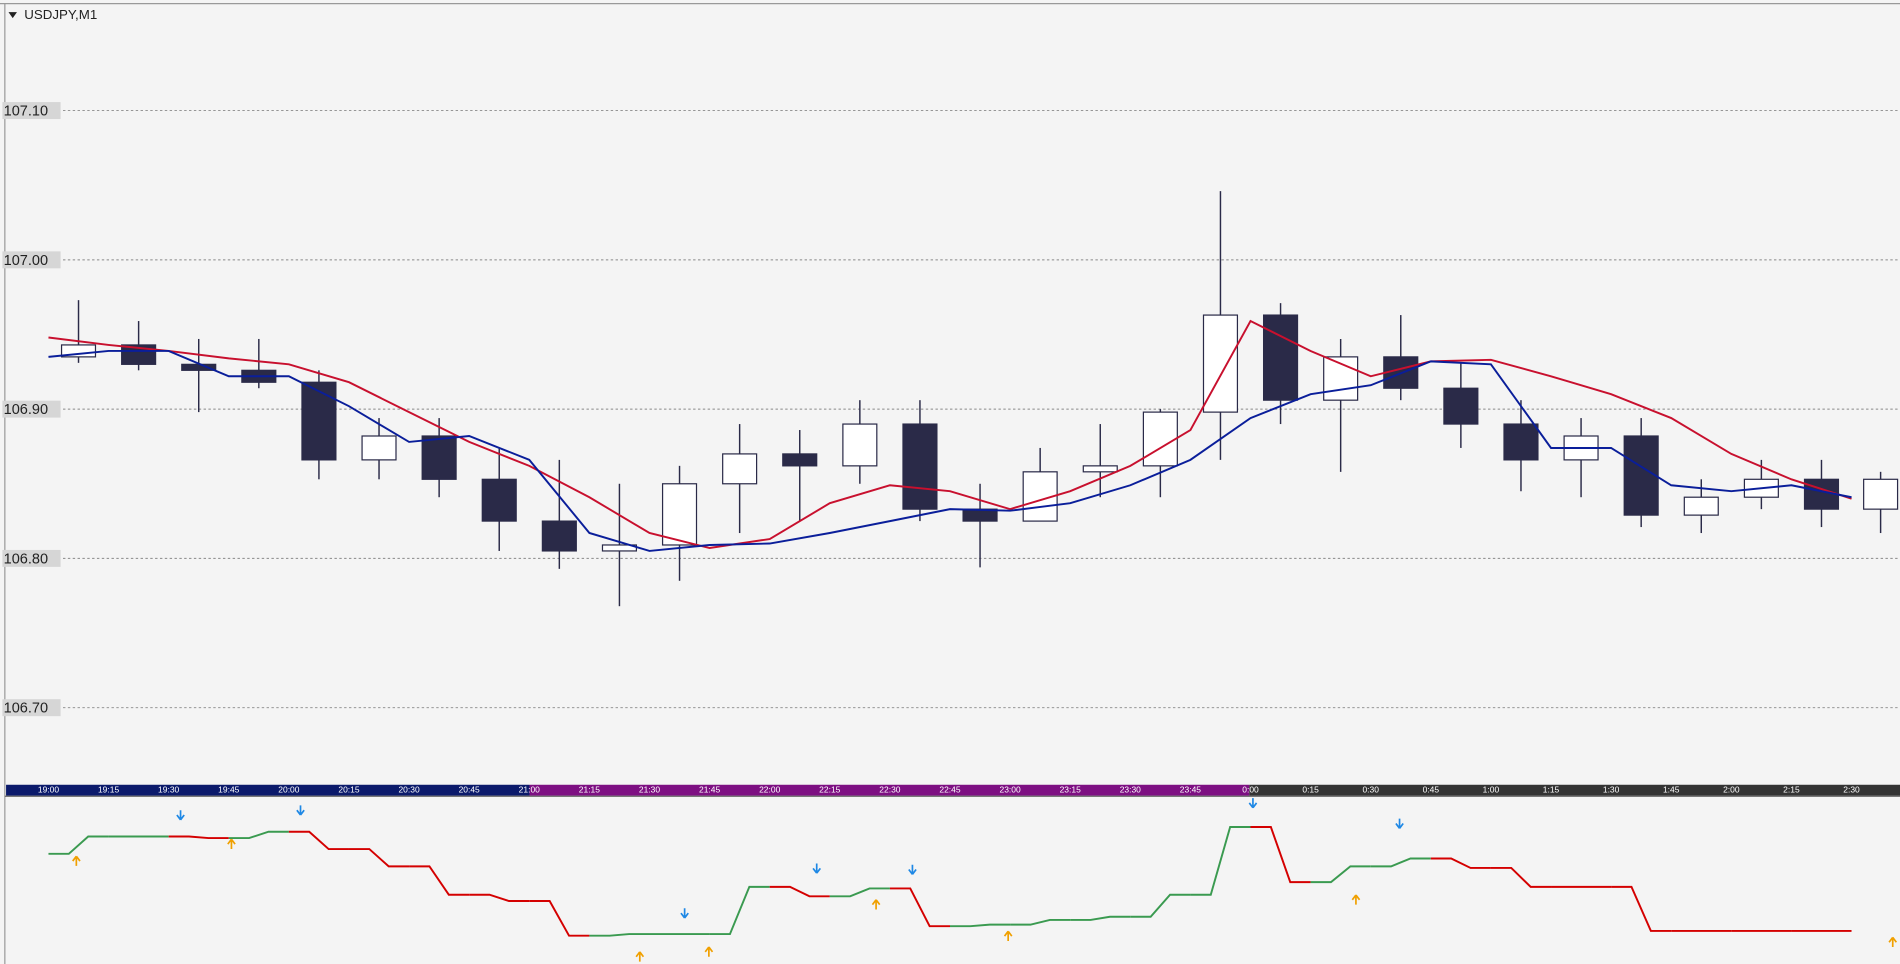 The width and height of the screenshot is (1900, 964). Describe the element at coordinates (469, 789) in the screenshot. I see `x-tick-label: 20:45` at that location.